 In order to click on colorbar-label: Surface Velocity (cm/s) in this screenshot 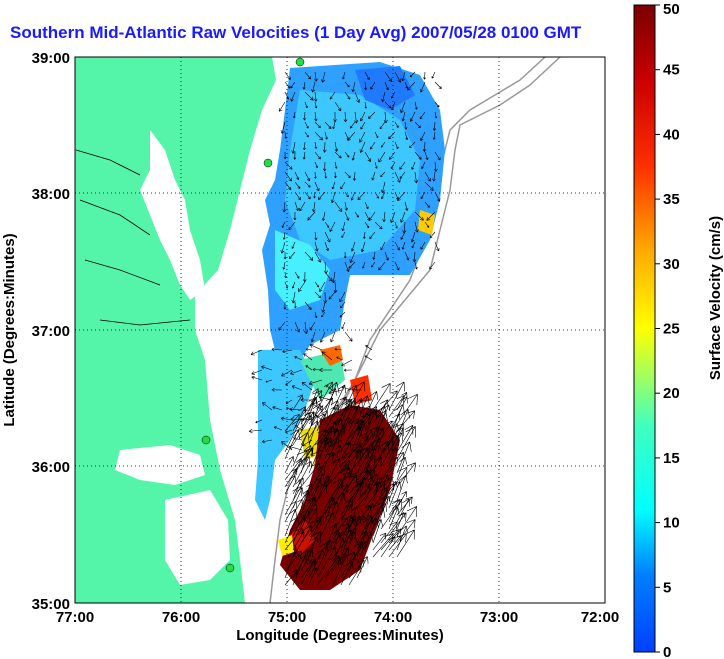, I will do `click(715, 298)`.